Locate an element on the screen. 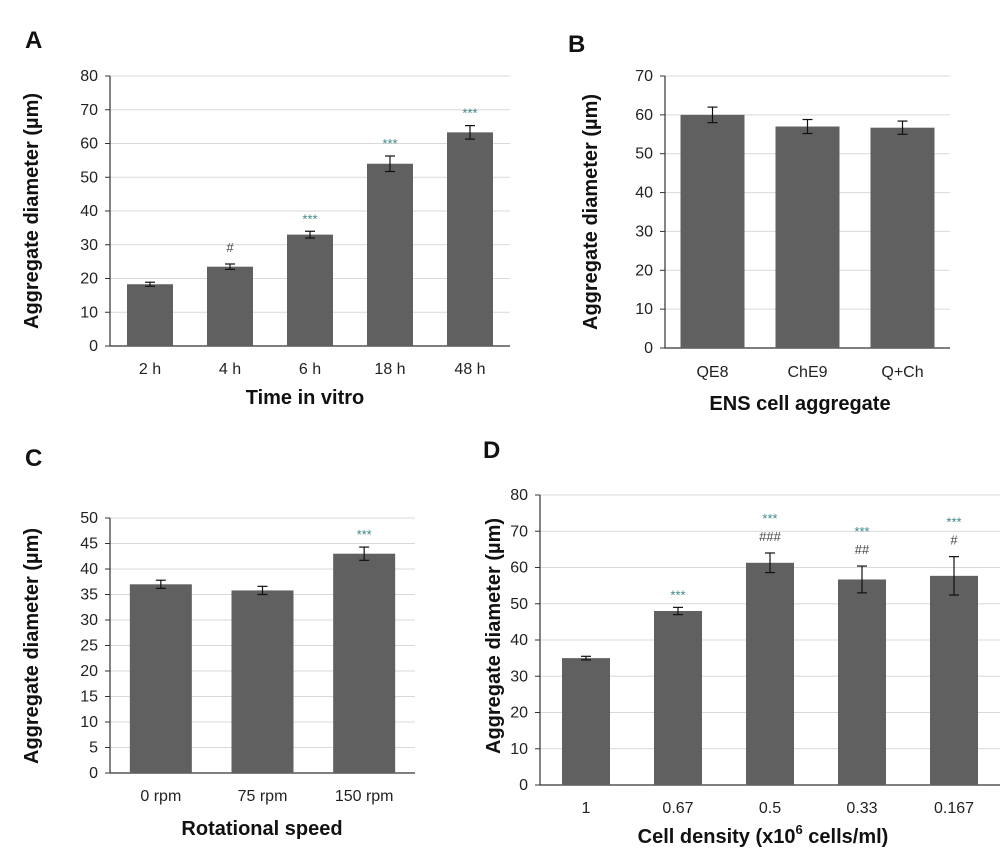  panel-b-ytick-label: 60 is located at coordinates (644, 115).